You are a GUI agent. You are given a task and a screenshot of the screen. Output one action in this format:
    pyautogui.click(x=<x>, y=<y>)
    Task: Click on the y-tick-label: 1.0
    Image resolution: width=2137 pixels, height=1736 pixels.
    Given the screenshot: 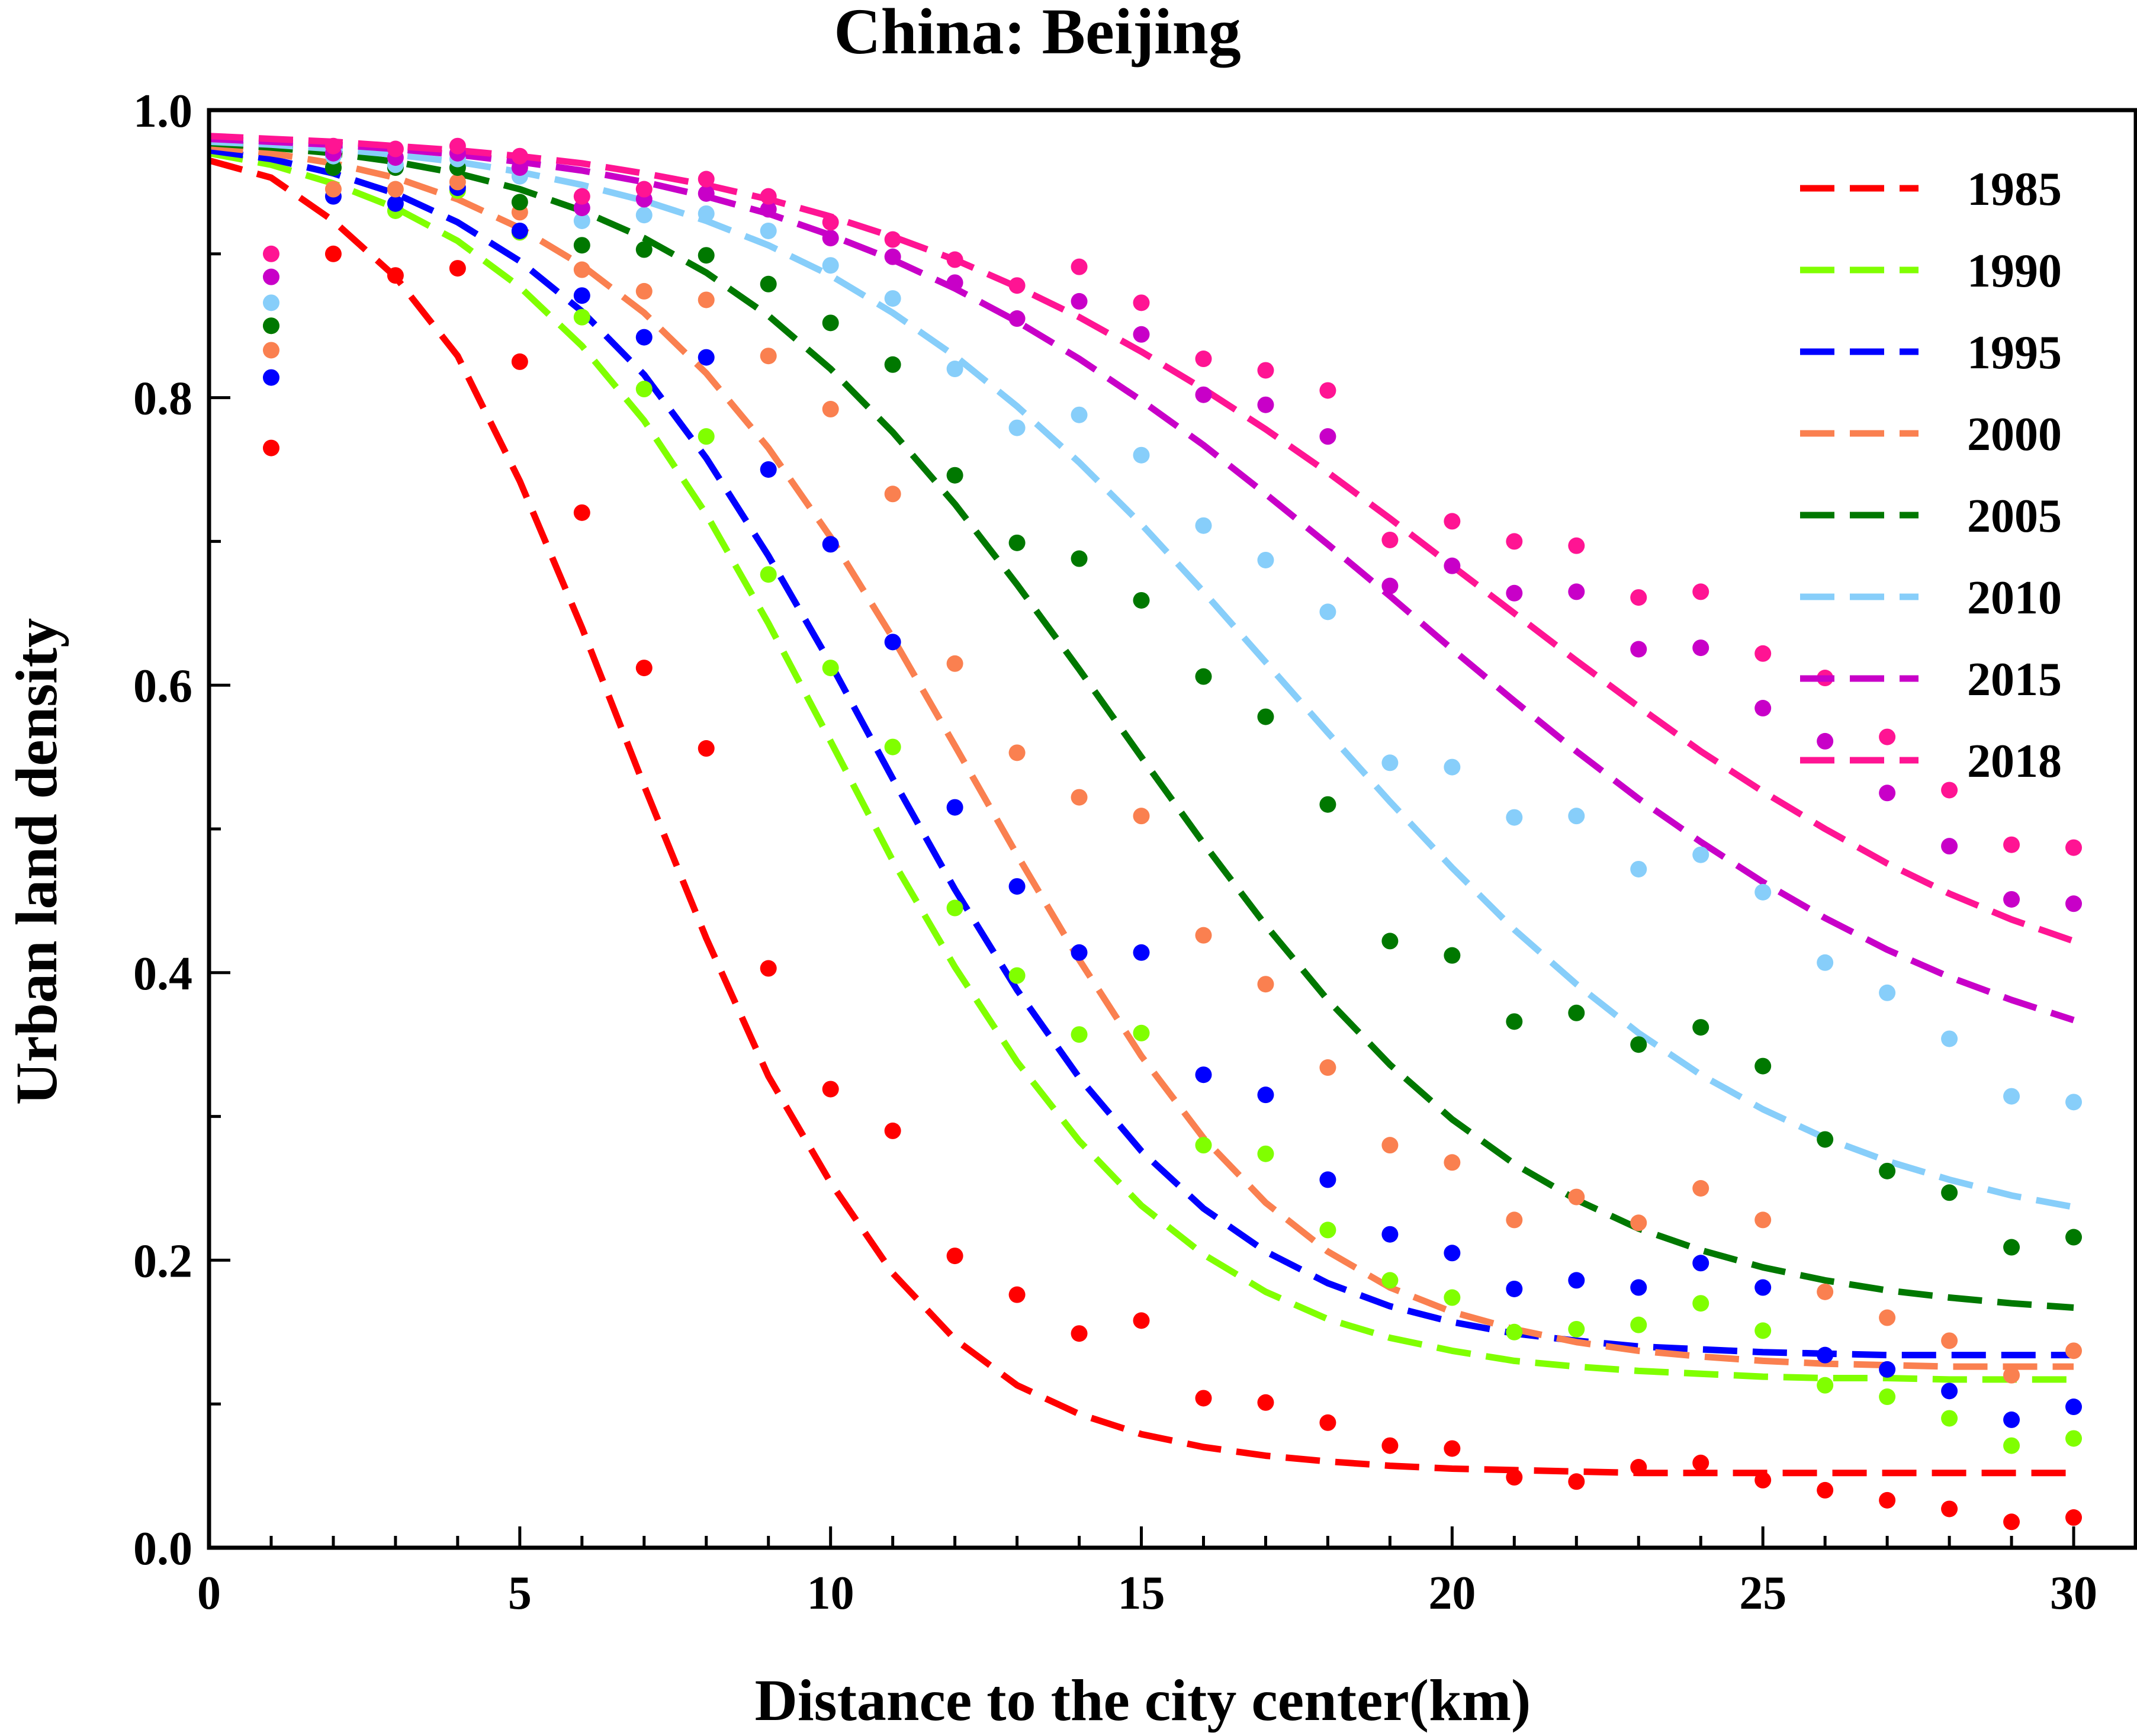 What is the action you would take?
    pyautogui.click(x=162, y=111)
    